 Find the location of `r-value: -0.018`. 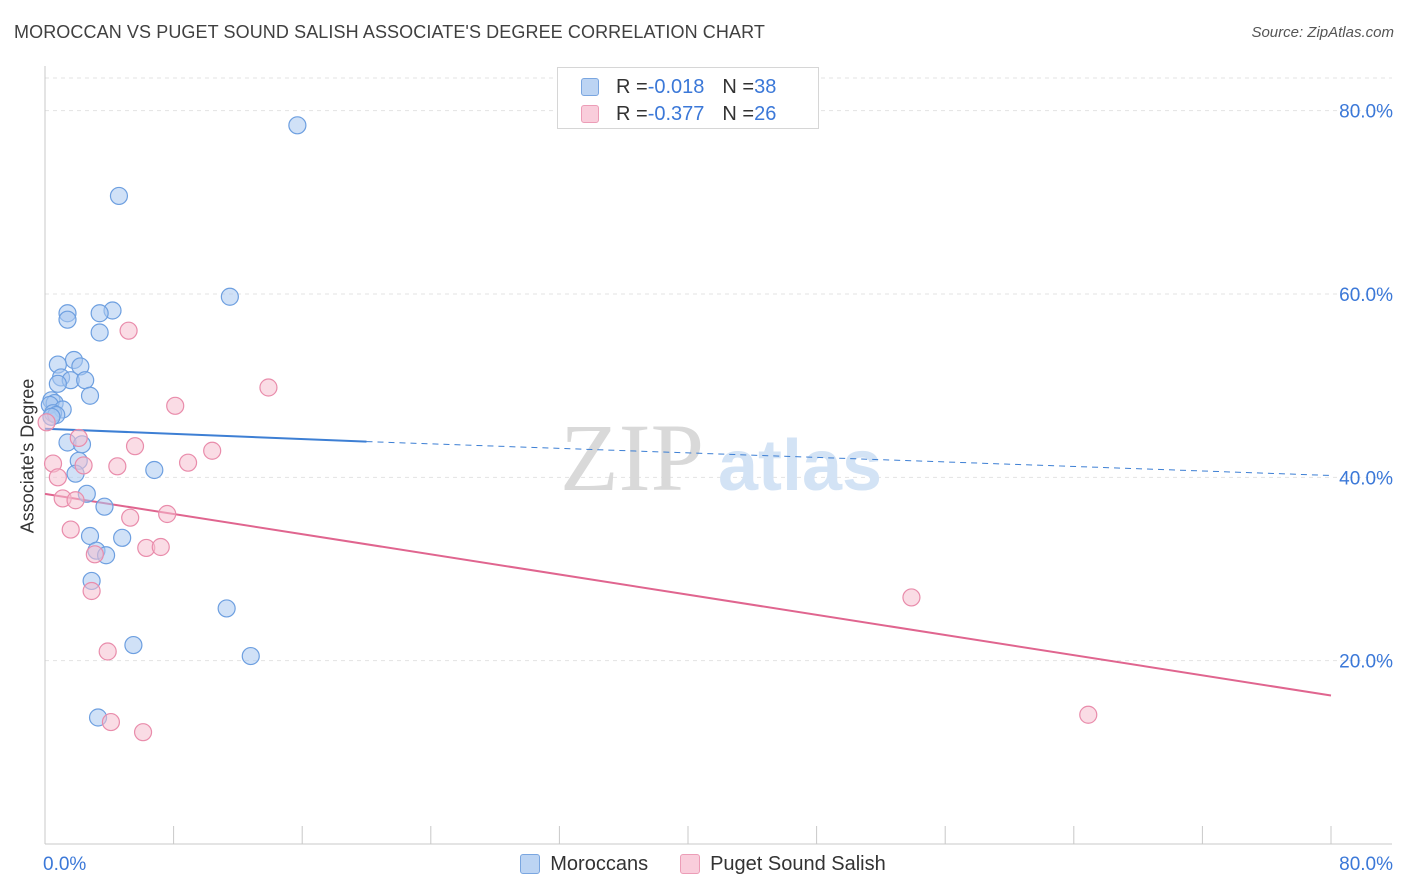

r-value: -0.018 is located at coordinates (676, 86).